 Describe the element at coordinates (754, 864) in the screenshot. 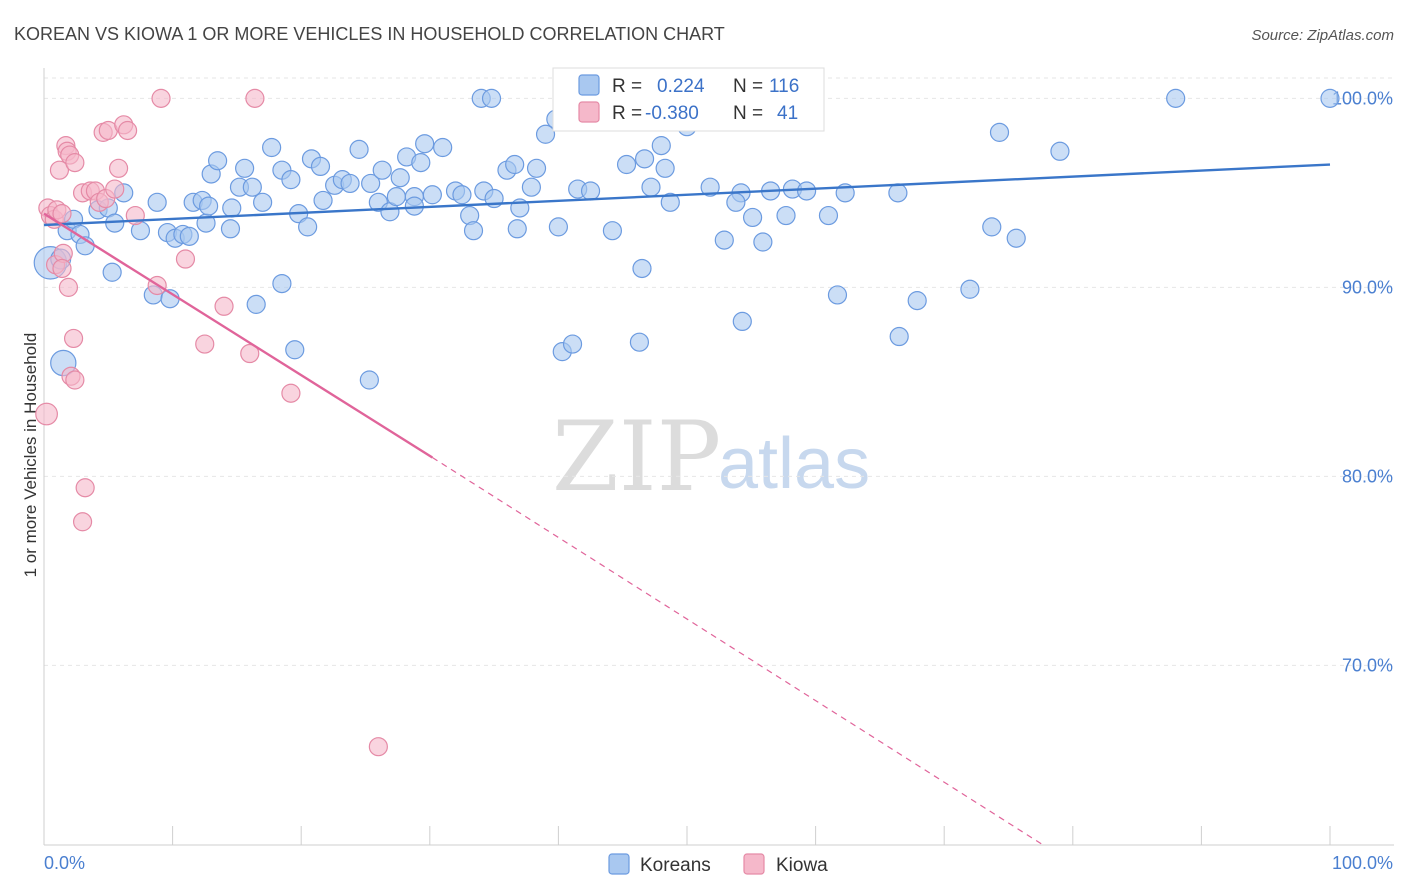

I see `legend-swatch-kiowa` at that location.